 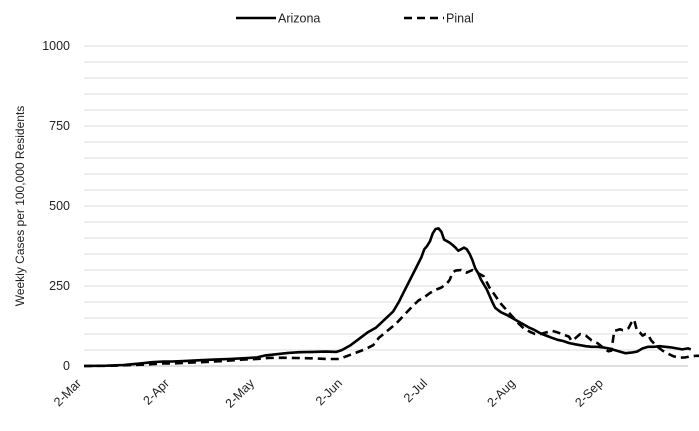 What do you see at coordinates (59, 126) in the screenshot?
I see `y-tick-label: 750` at bounding box center [59, 126].